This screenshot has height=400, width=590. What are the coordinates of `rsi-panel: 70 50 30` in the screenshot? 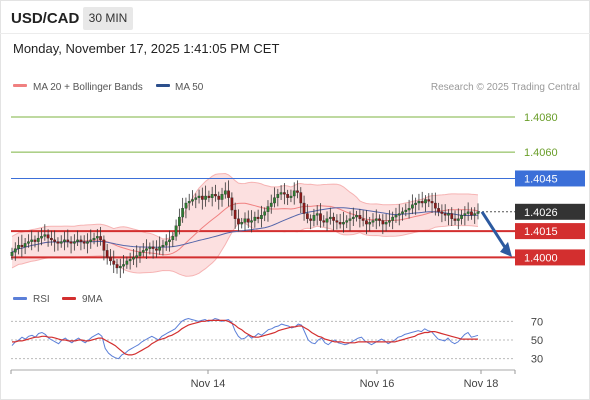 It's located at (277, 341).